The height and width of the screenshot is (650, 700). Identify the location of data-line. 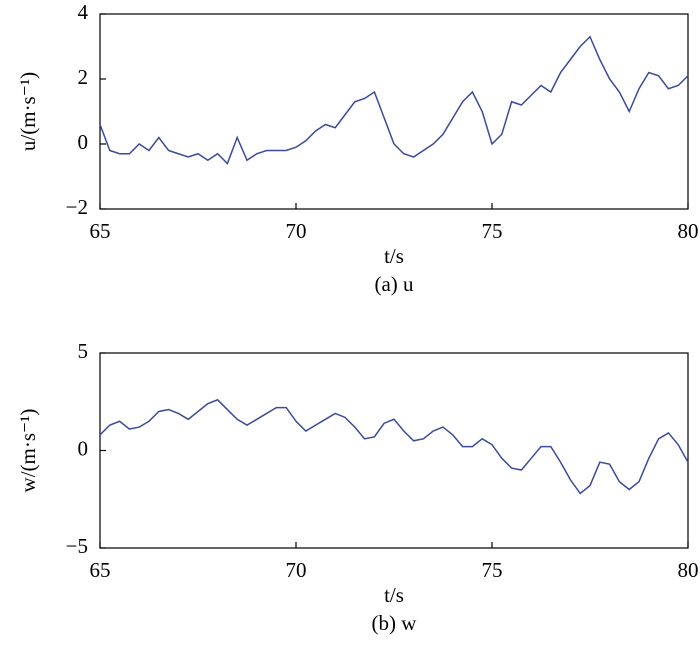
(394, 446).